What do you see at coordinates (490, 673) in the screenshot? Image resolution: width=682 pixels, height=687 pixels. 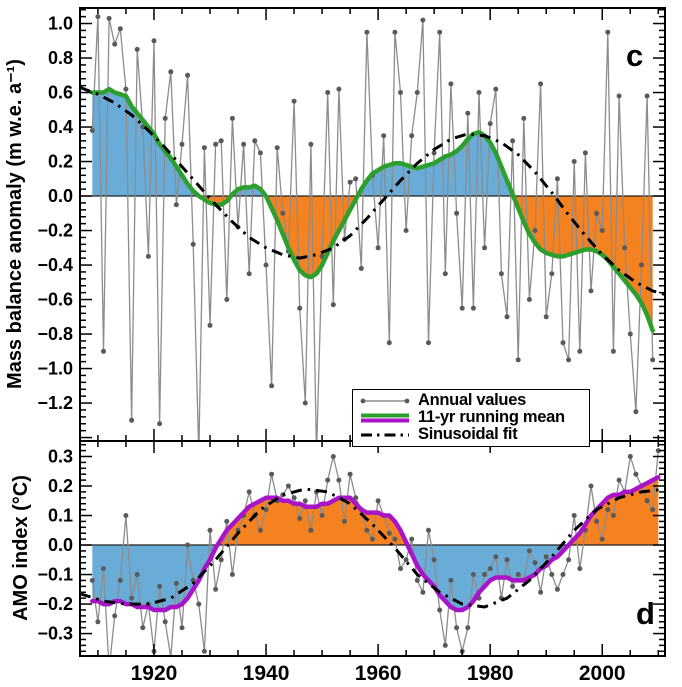 I see `svg-text: 1980` at bounding box center [490, 673].